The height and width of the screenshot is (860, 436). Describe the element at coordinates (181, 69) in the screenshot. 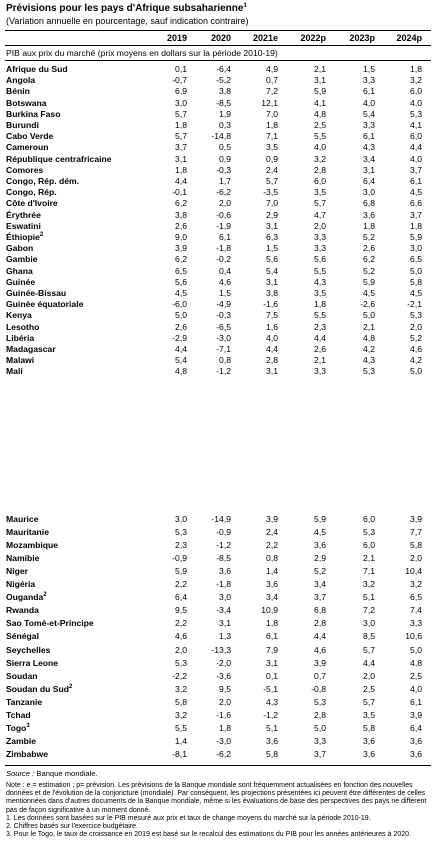

I see `cell: 0,1` at that location.